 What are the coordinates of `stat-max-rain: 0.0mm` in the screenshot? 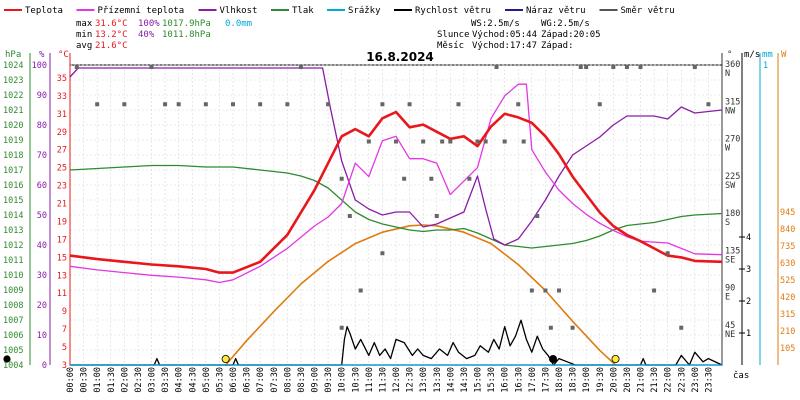 It's located at (238, 24).